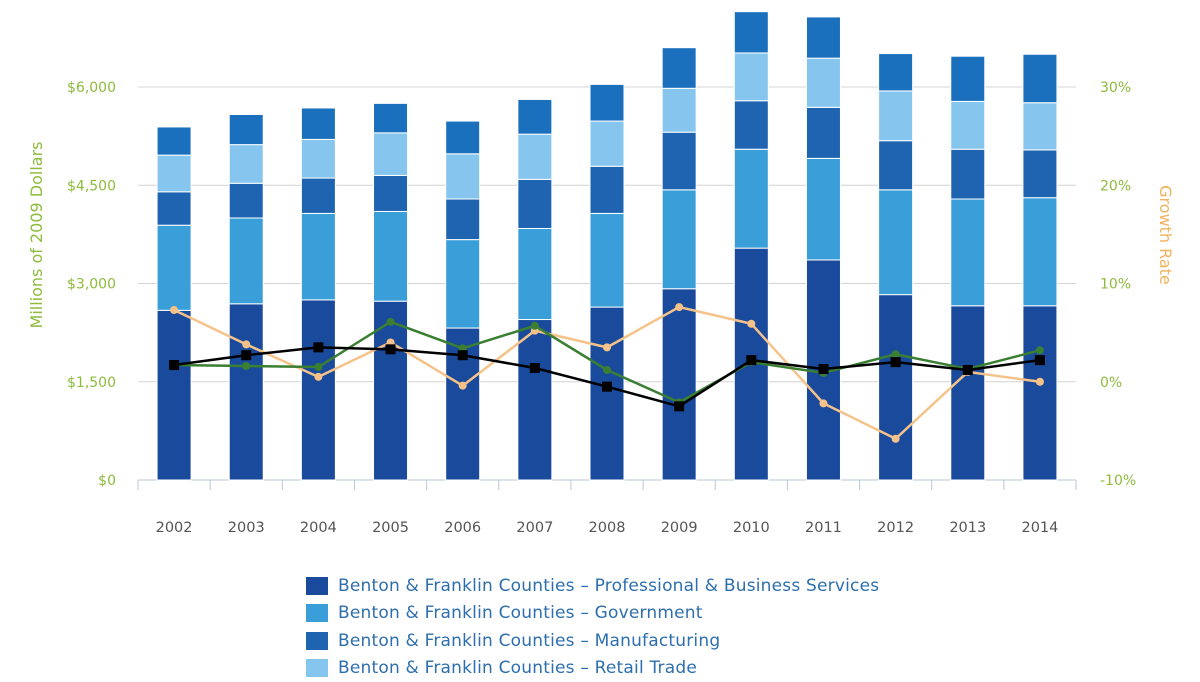 The width and height of the screenshot is (1200, 682). I want to click on y-left-tick-label: $4,500, so click(91, 186).